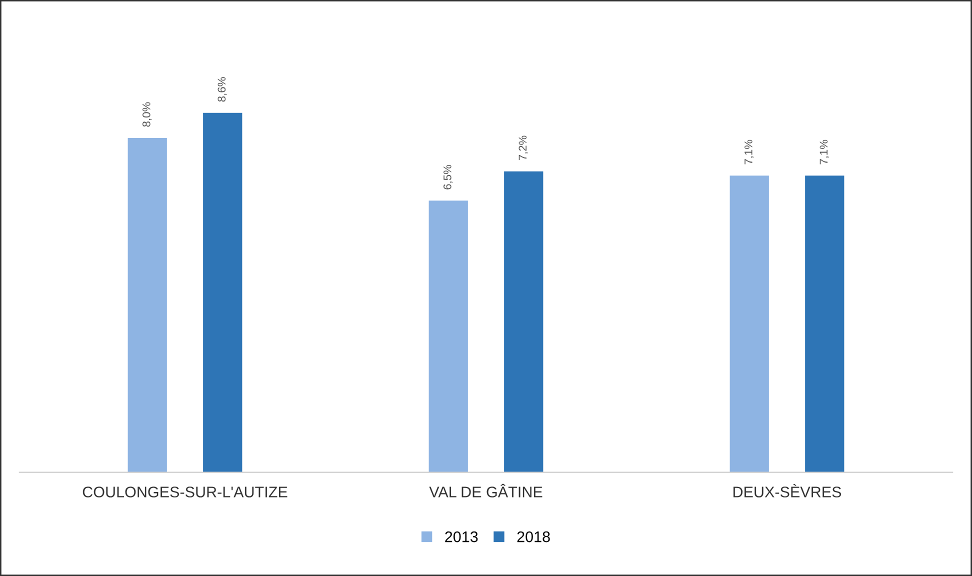  What do you see at coordinates (147, 114) in the screenshot?
I see `data-label: 8,0%` at bounding box center [147, 114].